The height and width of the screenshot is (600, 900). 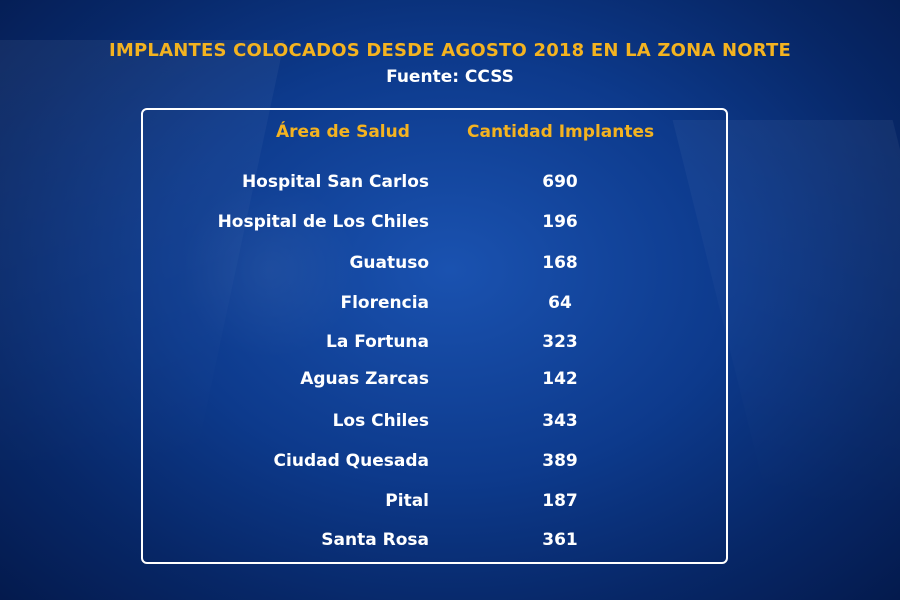 I want to click on row-implant-count: 187, so click(x=560, y=501).